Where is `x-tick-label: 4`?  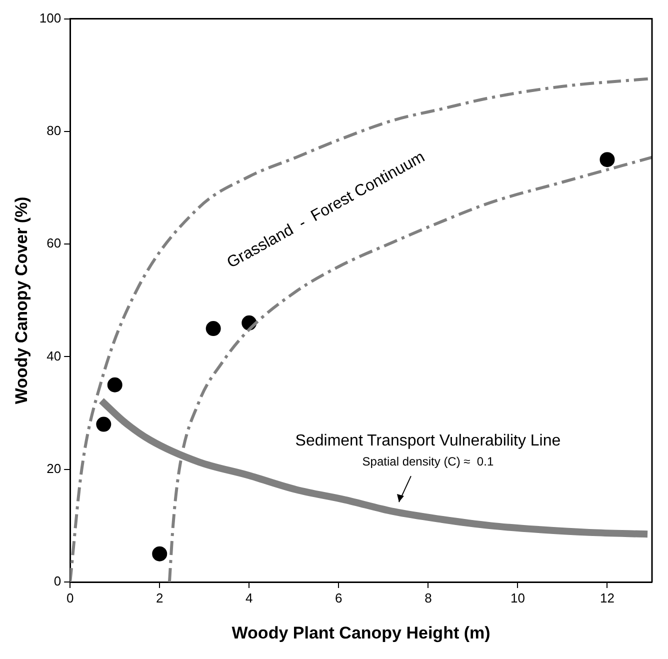
x-tick-label: 4 is located at coordinates (249, 598).